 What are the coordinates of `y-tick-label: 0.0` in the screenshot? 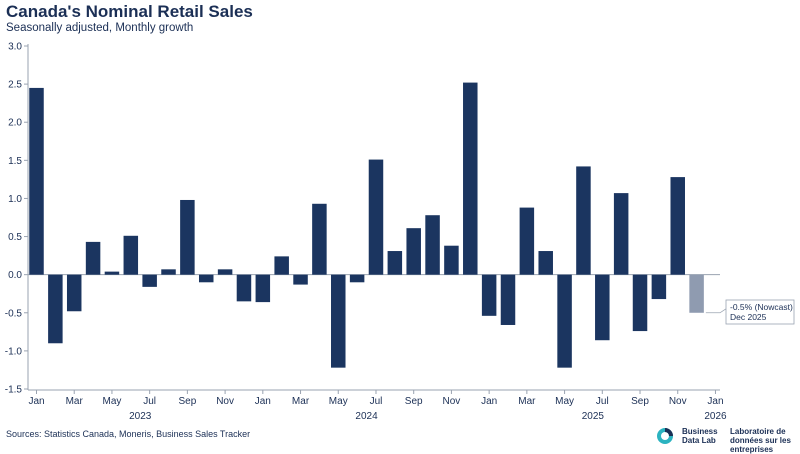 It's located at (15, 275).